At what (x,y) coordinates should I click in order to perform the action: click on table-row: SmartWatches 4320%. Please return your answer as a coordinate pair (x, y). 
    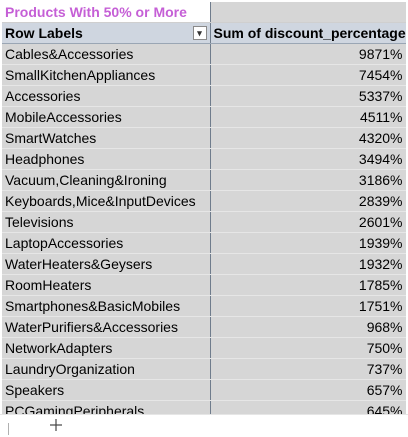
    Looking at the image, I should click on (204, 138).